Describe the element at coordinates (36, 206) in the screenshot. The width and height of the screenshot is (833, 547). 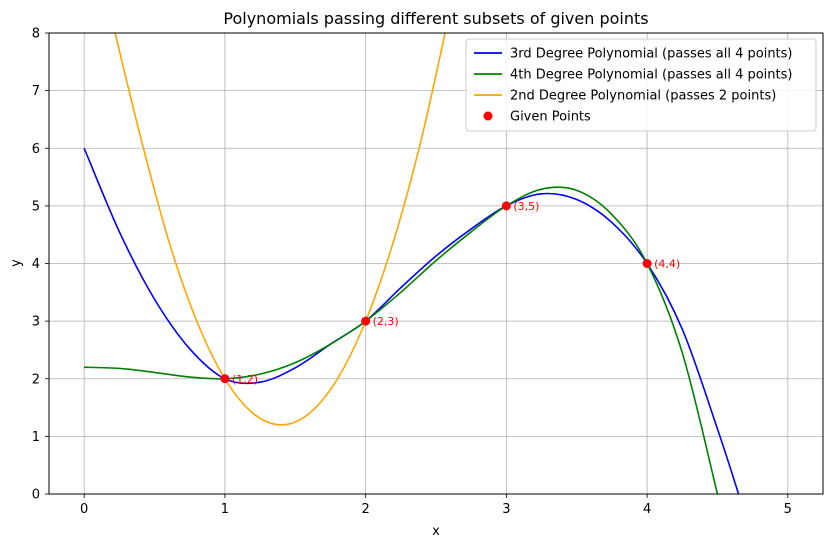
I see `y-tick-label: 5` at that location.